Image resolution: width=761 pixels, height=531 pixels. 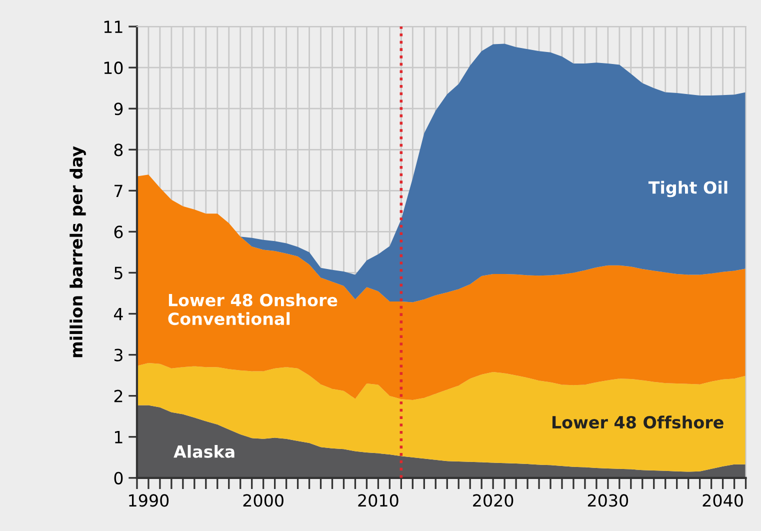 I want to click on y-tick-label: 0, so click(x=118, y=478).